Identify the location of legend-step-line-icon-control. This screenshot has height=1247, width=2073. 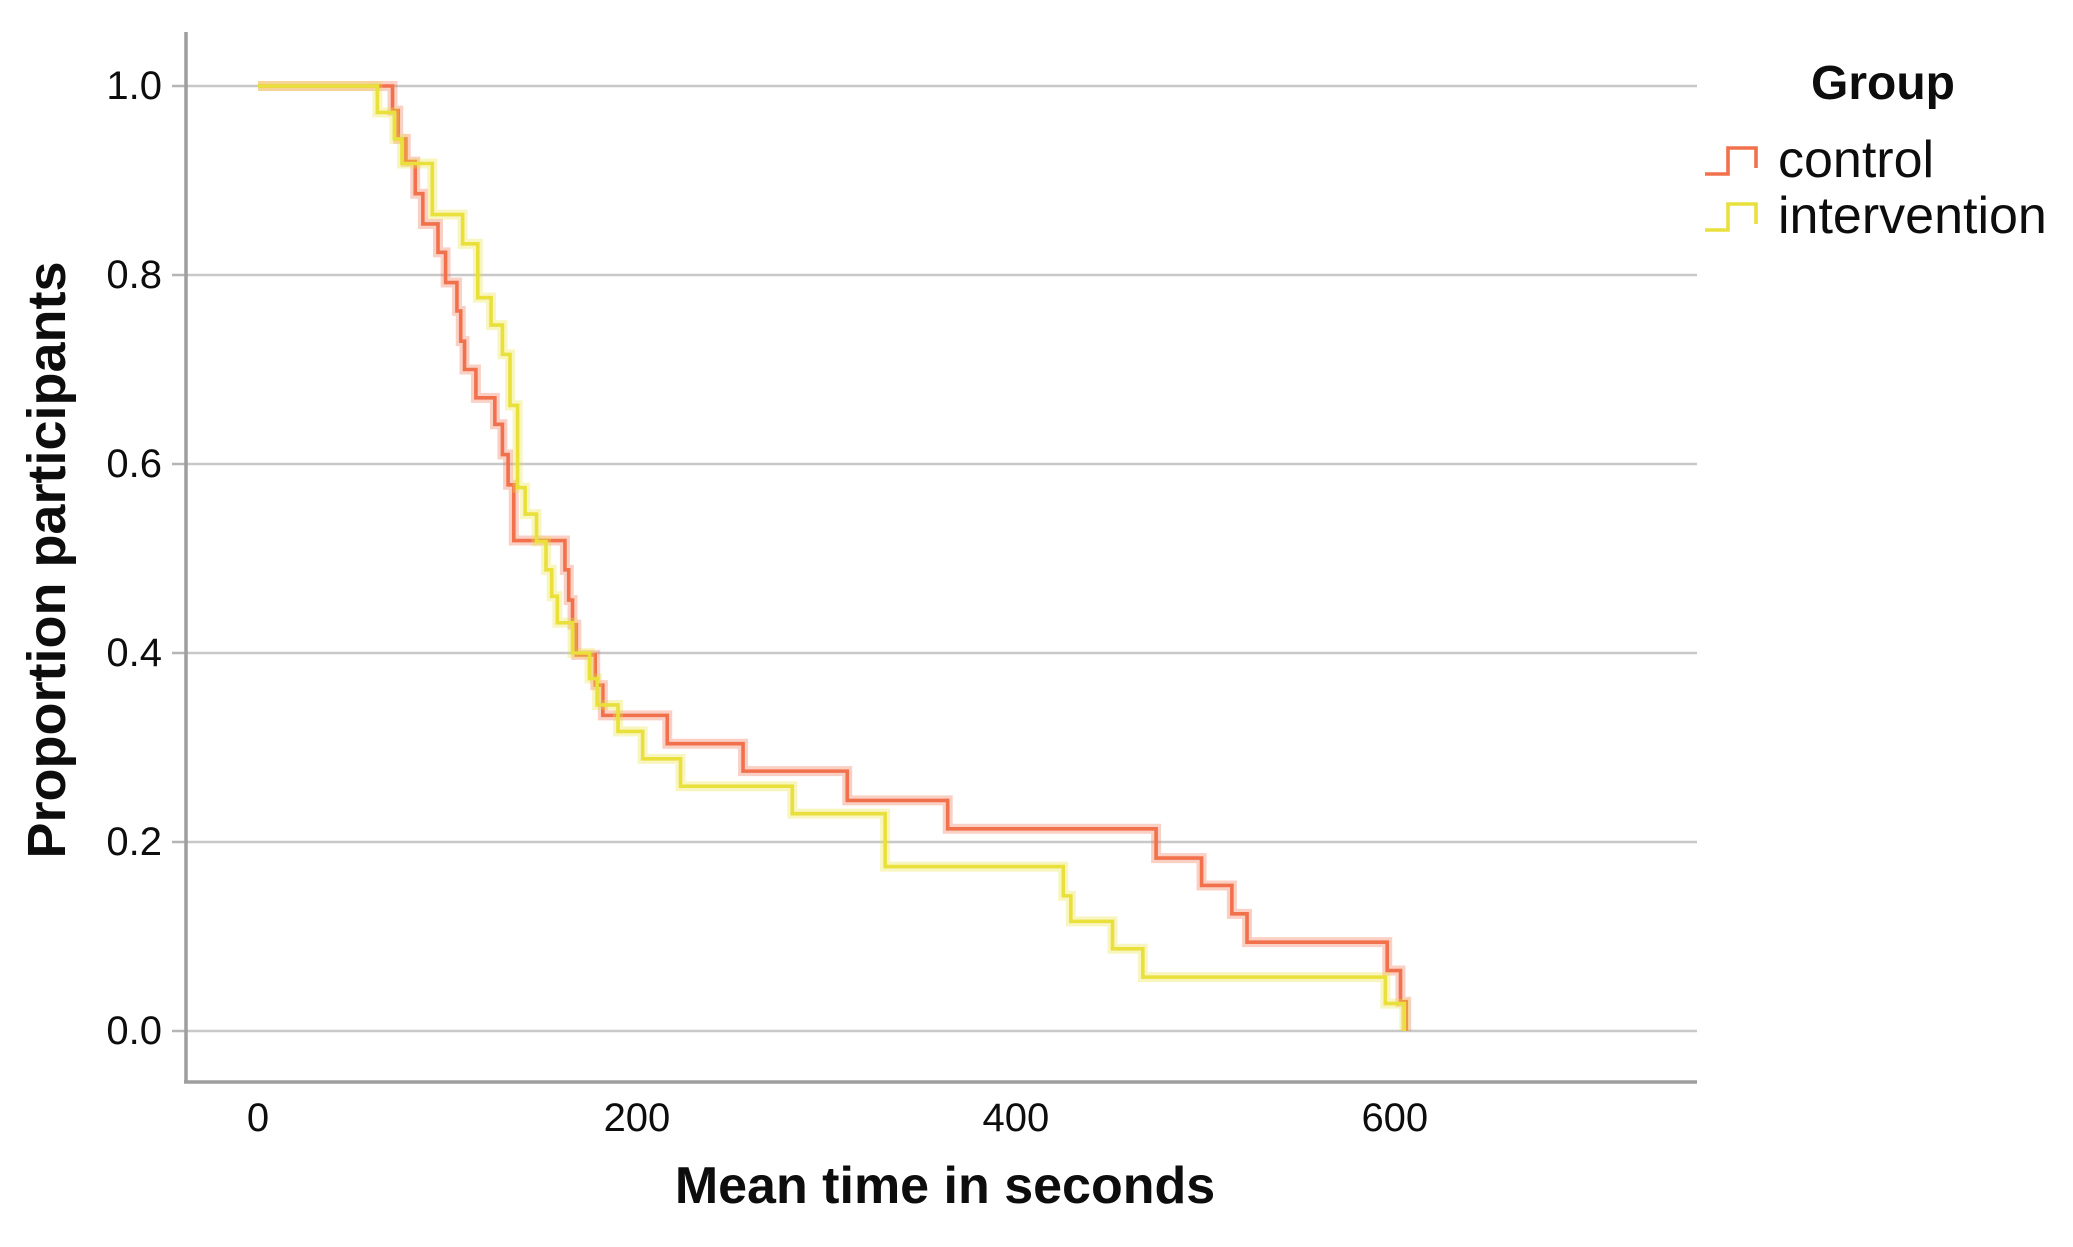
(1731, 161).